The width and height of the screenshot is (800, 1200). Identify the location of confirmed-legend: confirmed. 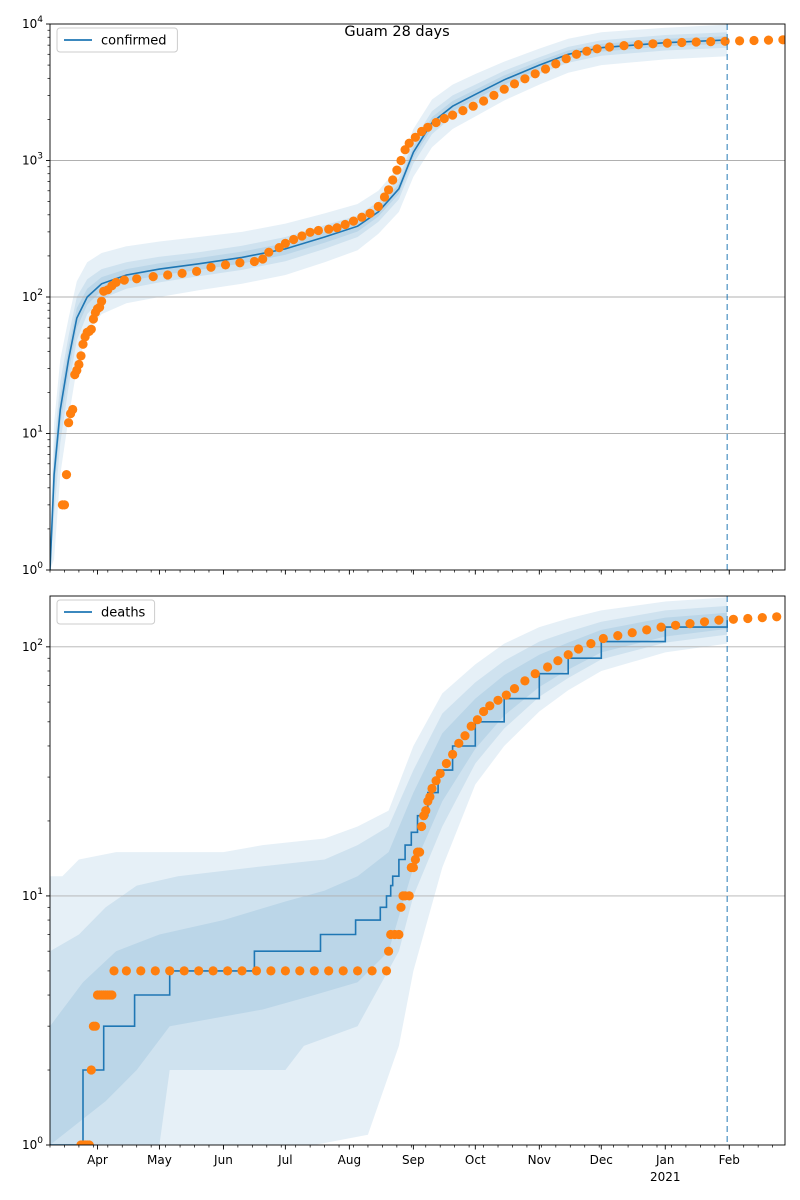
(117, 40).